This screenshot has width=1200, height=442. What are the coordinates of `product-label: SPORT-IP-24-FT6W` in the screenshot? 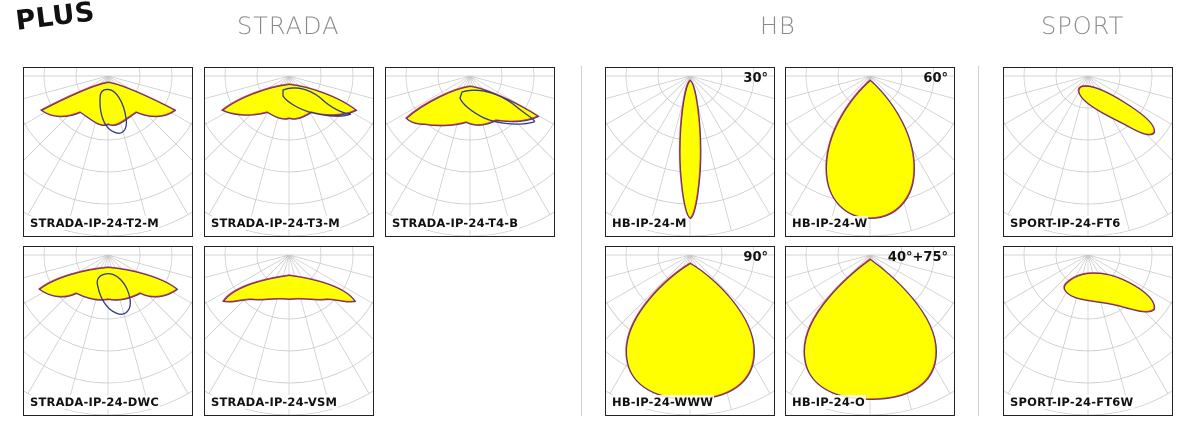 It's located at (1072, 402).